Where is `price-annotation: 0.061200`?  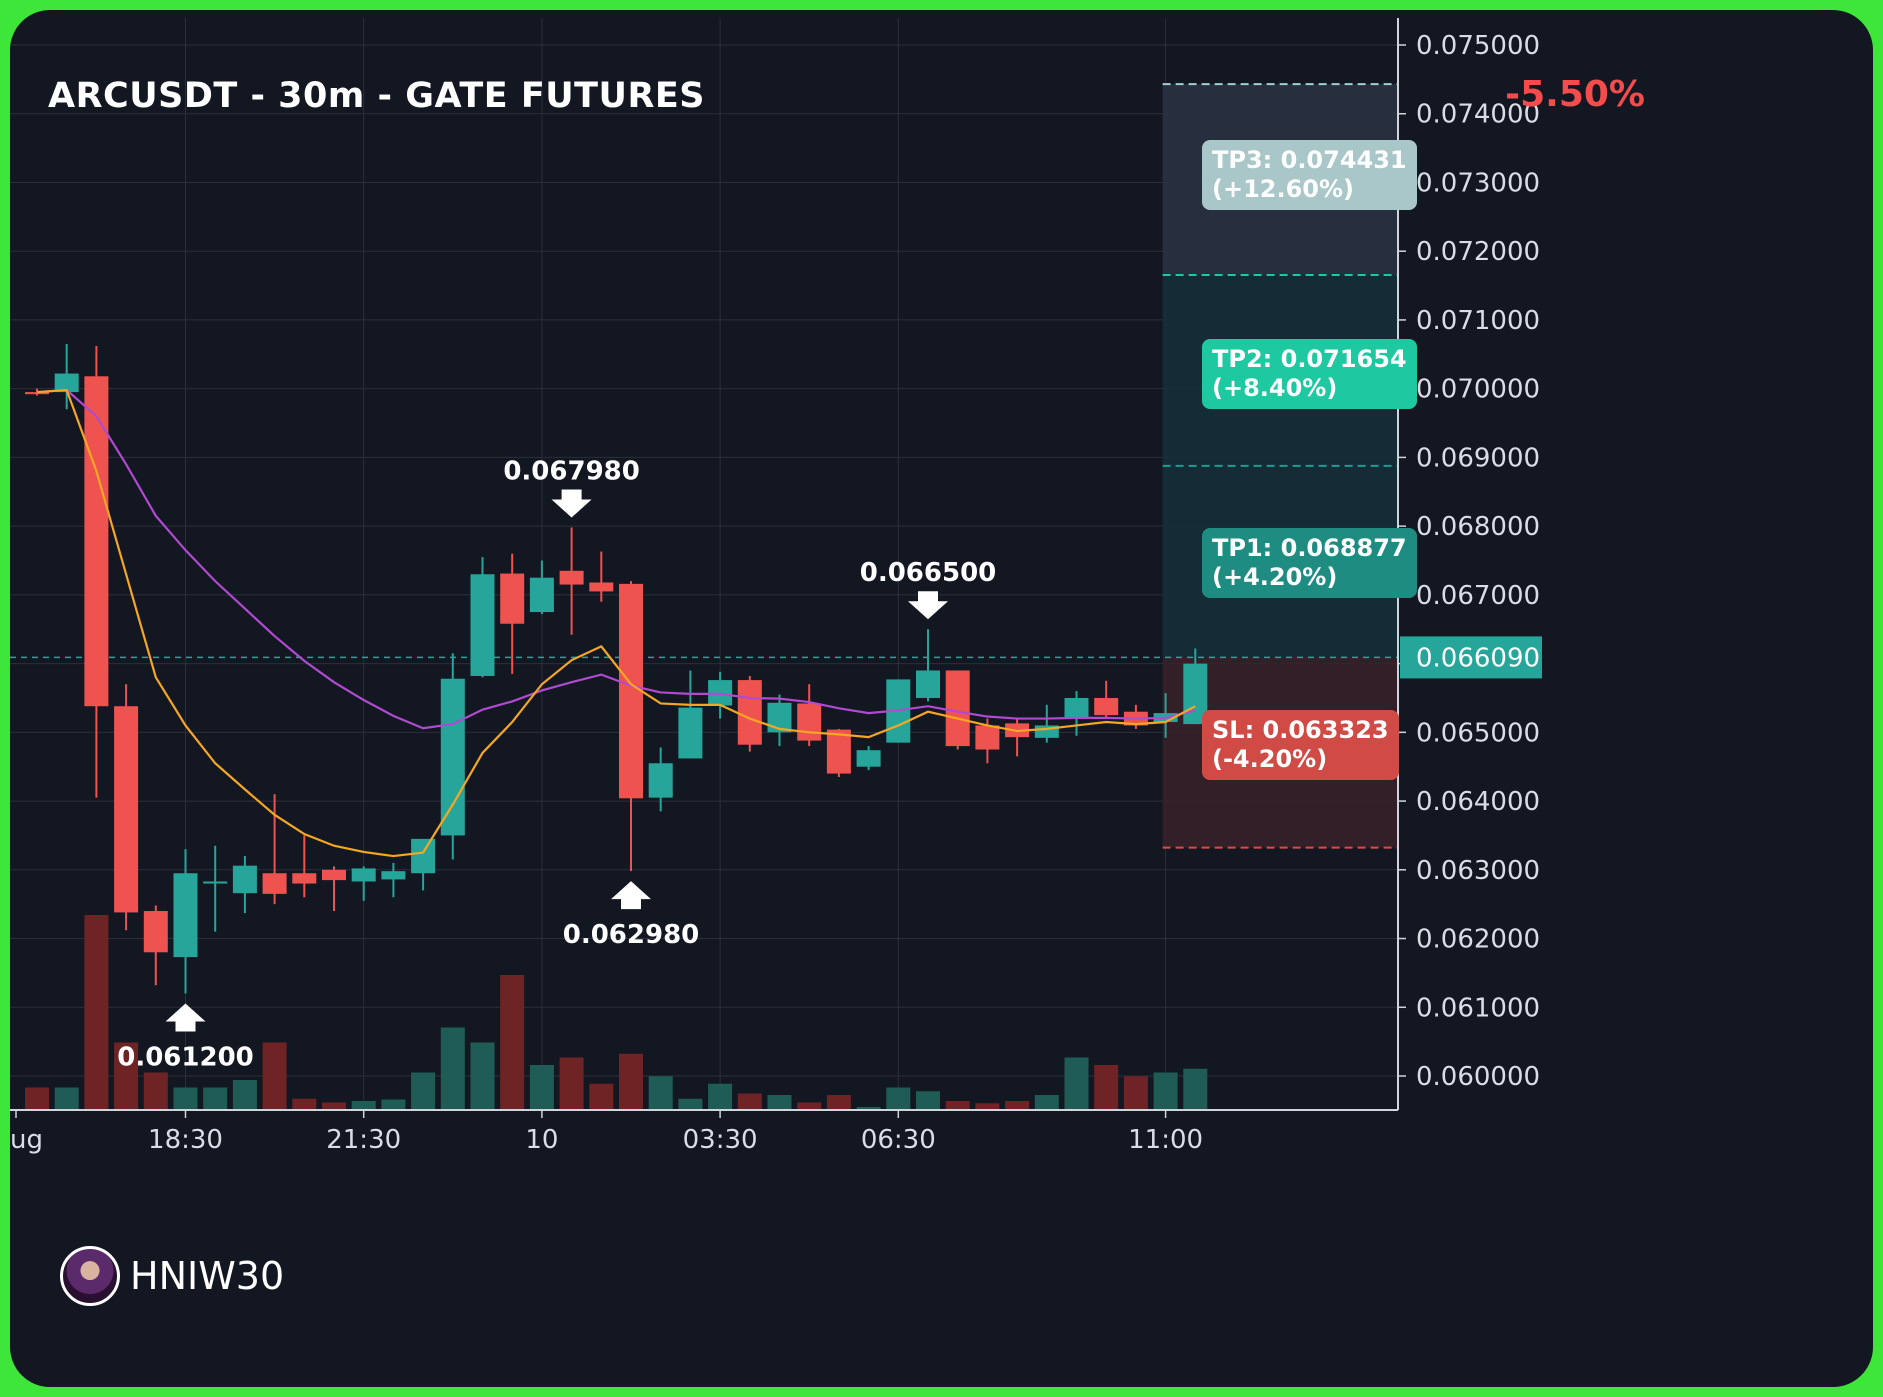
price-annotation: 0.061200 is located at coordinates (185, 1058).